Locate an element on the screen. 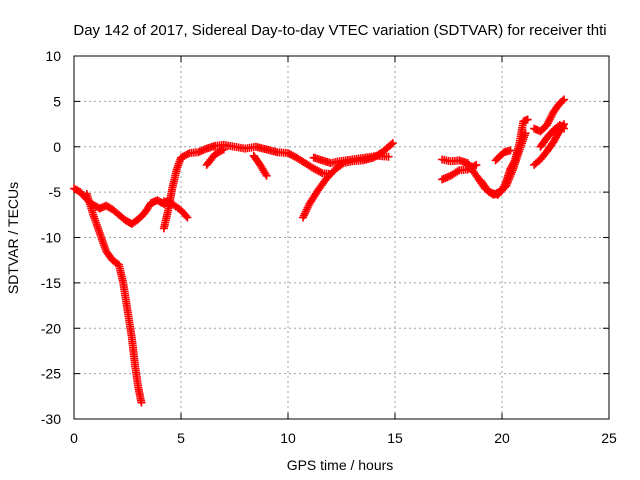  x-tick-label: 20 is located at coordinates (502, 438).